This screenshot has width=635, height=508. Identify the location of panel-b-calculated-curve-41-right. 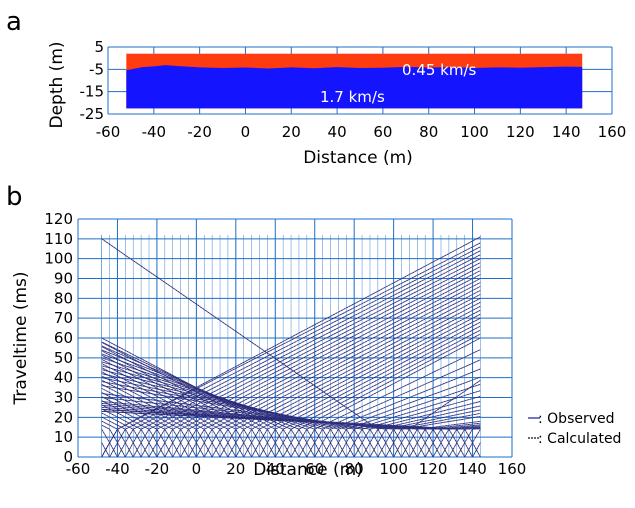
(449, 441).